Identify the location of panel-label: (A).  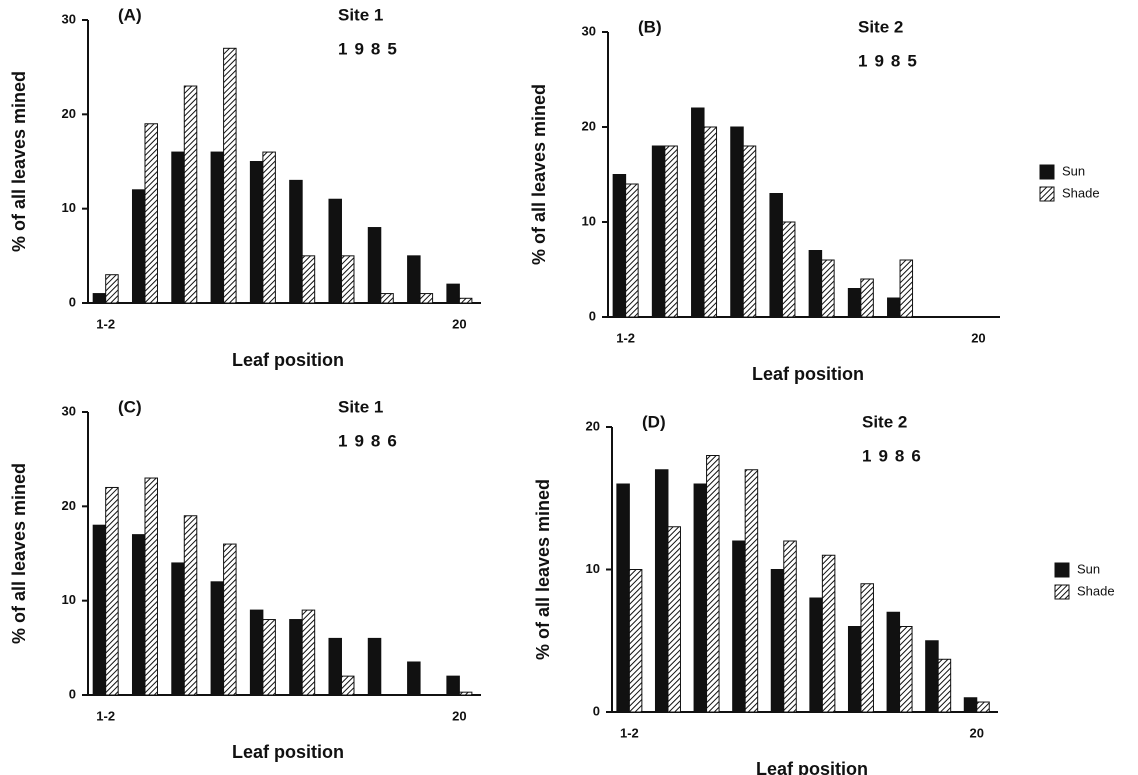
(130, 14).